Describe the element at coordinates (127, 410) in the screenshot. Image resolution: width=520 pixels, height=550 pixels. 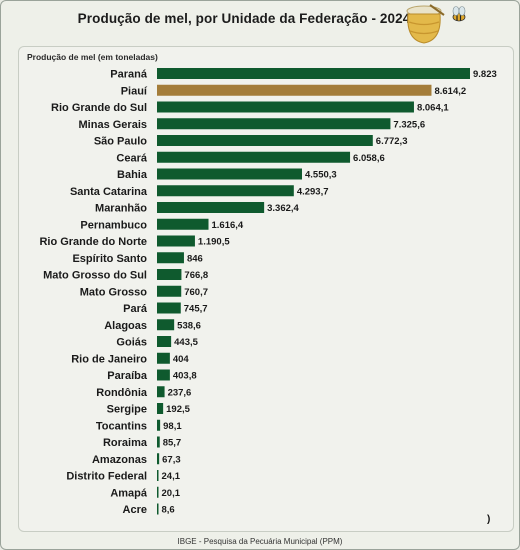
I see `category-label-sergipe: Sergipe` at that location.